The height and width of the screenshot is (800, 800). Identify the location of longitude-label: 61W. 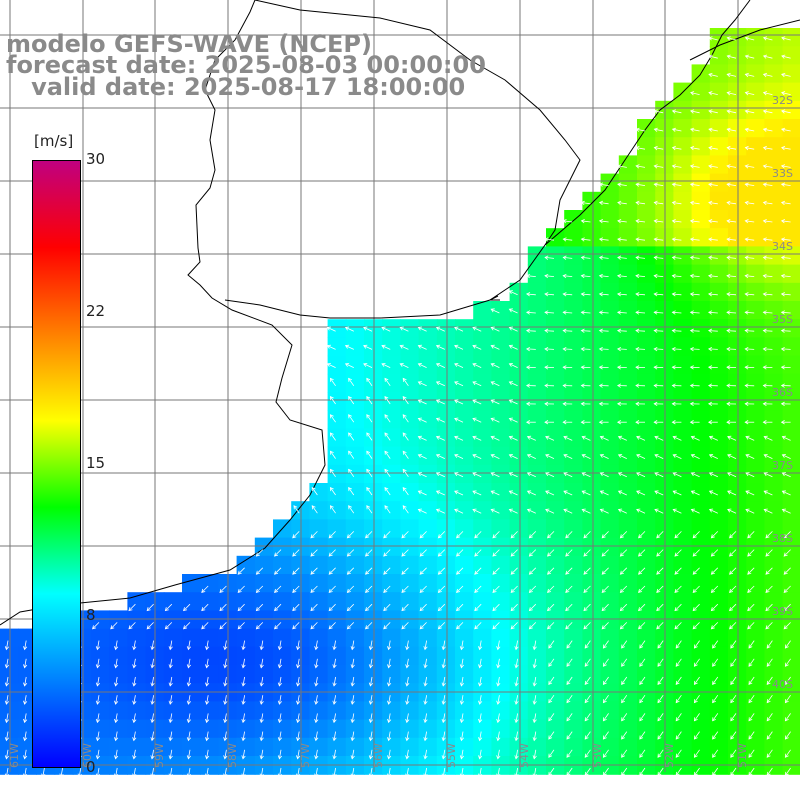
(14, 755).